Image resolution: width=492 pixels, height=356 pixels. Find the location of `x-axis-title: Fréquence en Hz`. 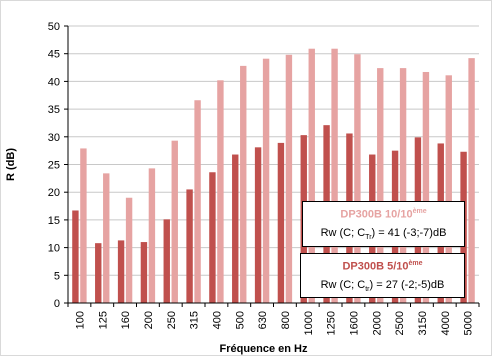

x-axis-title: Fréquence en Hz is located at coordinates (263, 349).